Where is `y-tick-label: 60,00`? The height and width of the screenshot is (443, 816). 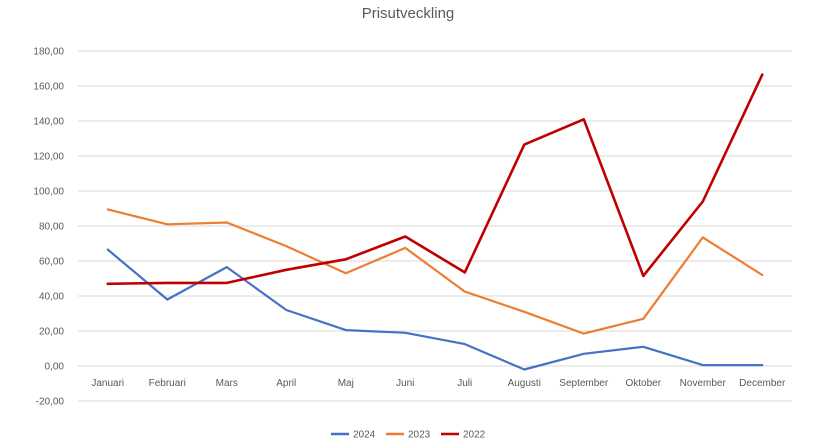
y-tick-label: 60,00 is located at coordinates (51, 262).